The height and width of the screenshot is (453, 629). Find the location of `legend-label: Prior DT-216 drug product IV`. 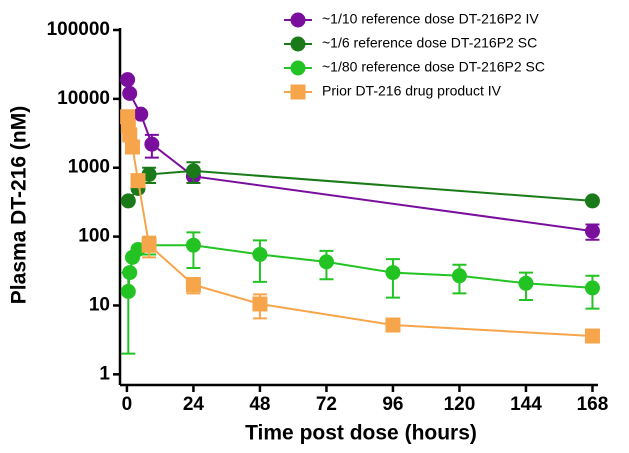

legend-label: Prior DT-216 drug product IV is located at coordinates (412, 91).